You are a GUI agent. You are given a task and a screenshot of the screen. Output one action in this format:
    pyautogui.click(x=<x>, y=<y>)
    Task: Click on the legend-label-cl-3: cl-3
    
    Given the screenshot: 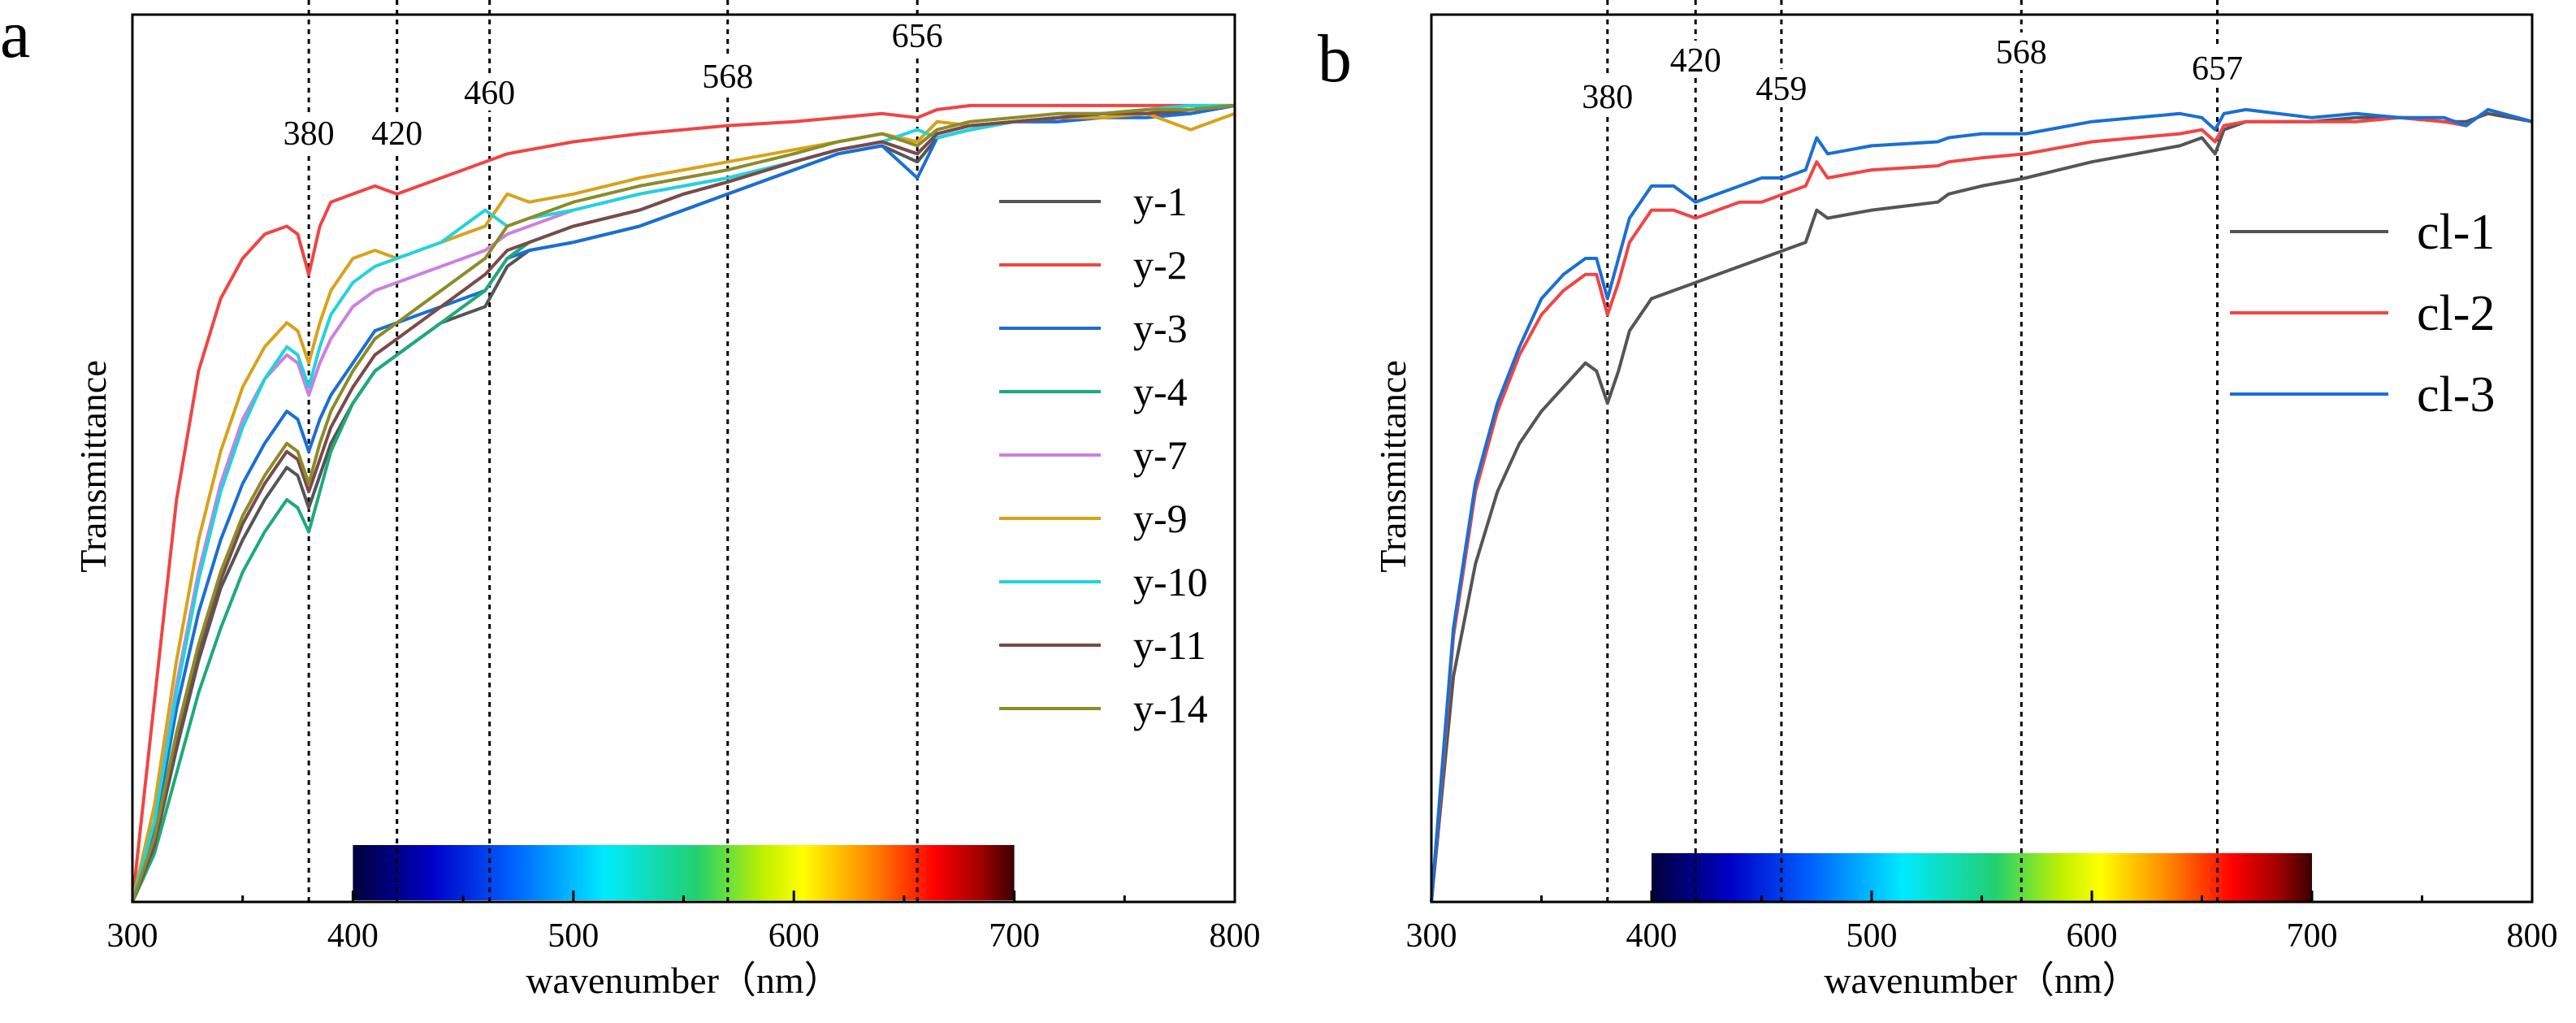 What is the action you would take?
    pyautogui.click(x=2456, y=395)
    